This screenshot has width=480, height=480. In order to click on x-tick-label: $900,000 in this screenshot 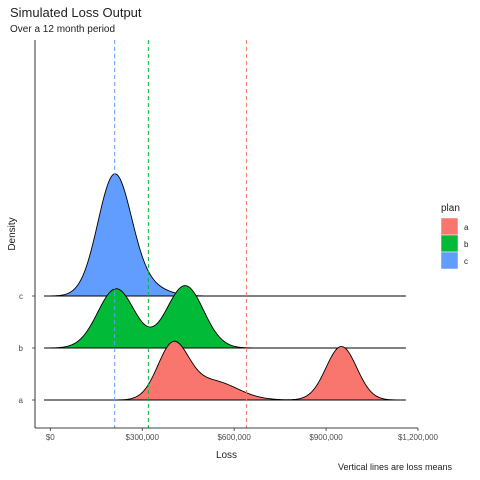, I will do `click(326, 437)`.